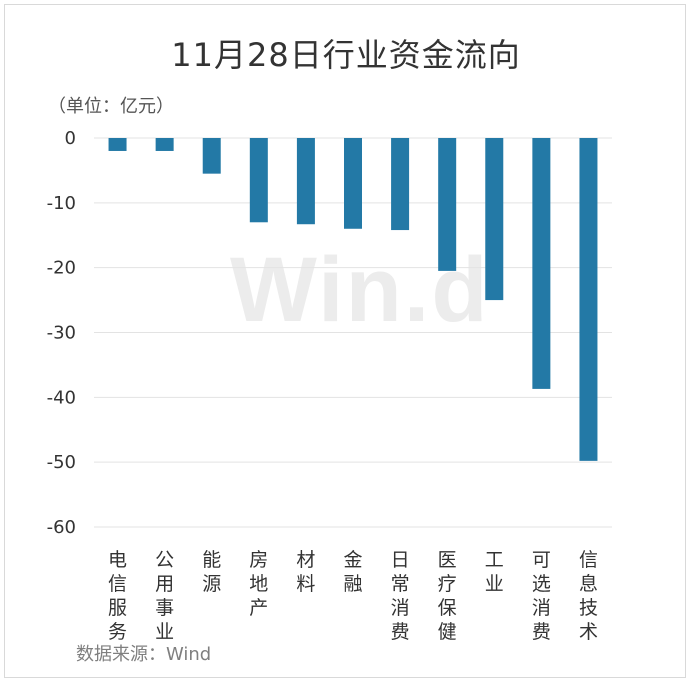 Image resolution: width=692 pixels, height=684 pixels. What do you see at coordinates (211, 572) in the screenshot?
I see `x-category-label: 能源` at bounding box center [211, 572].